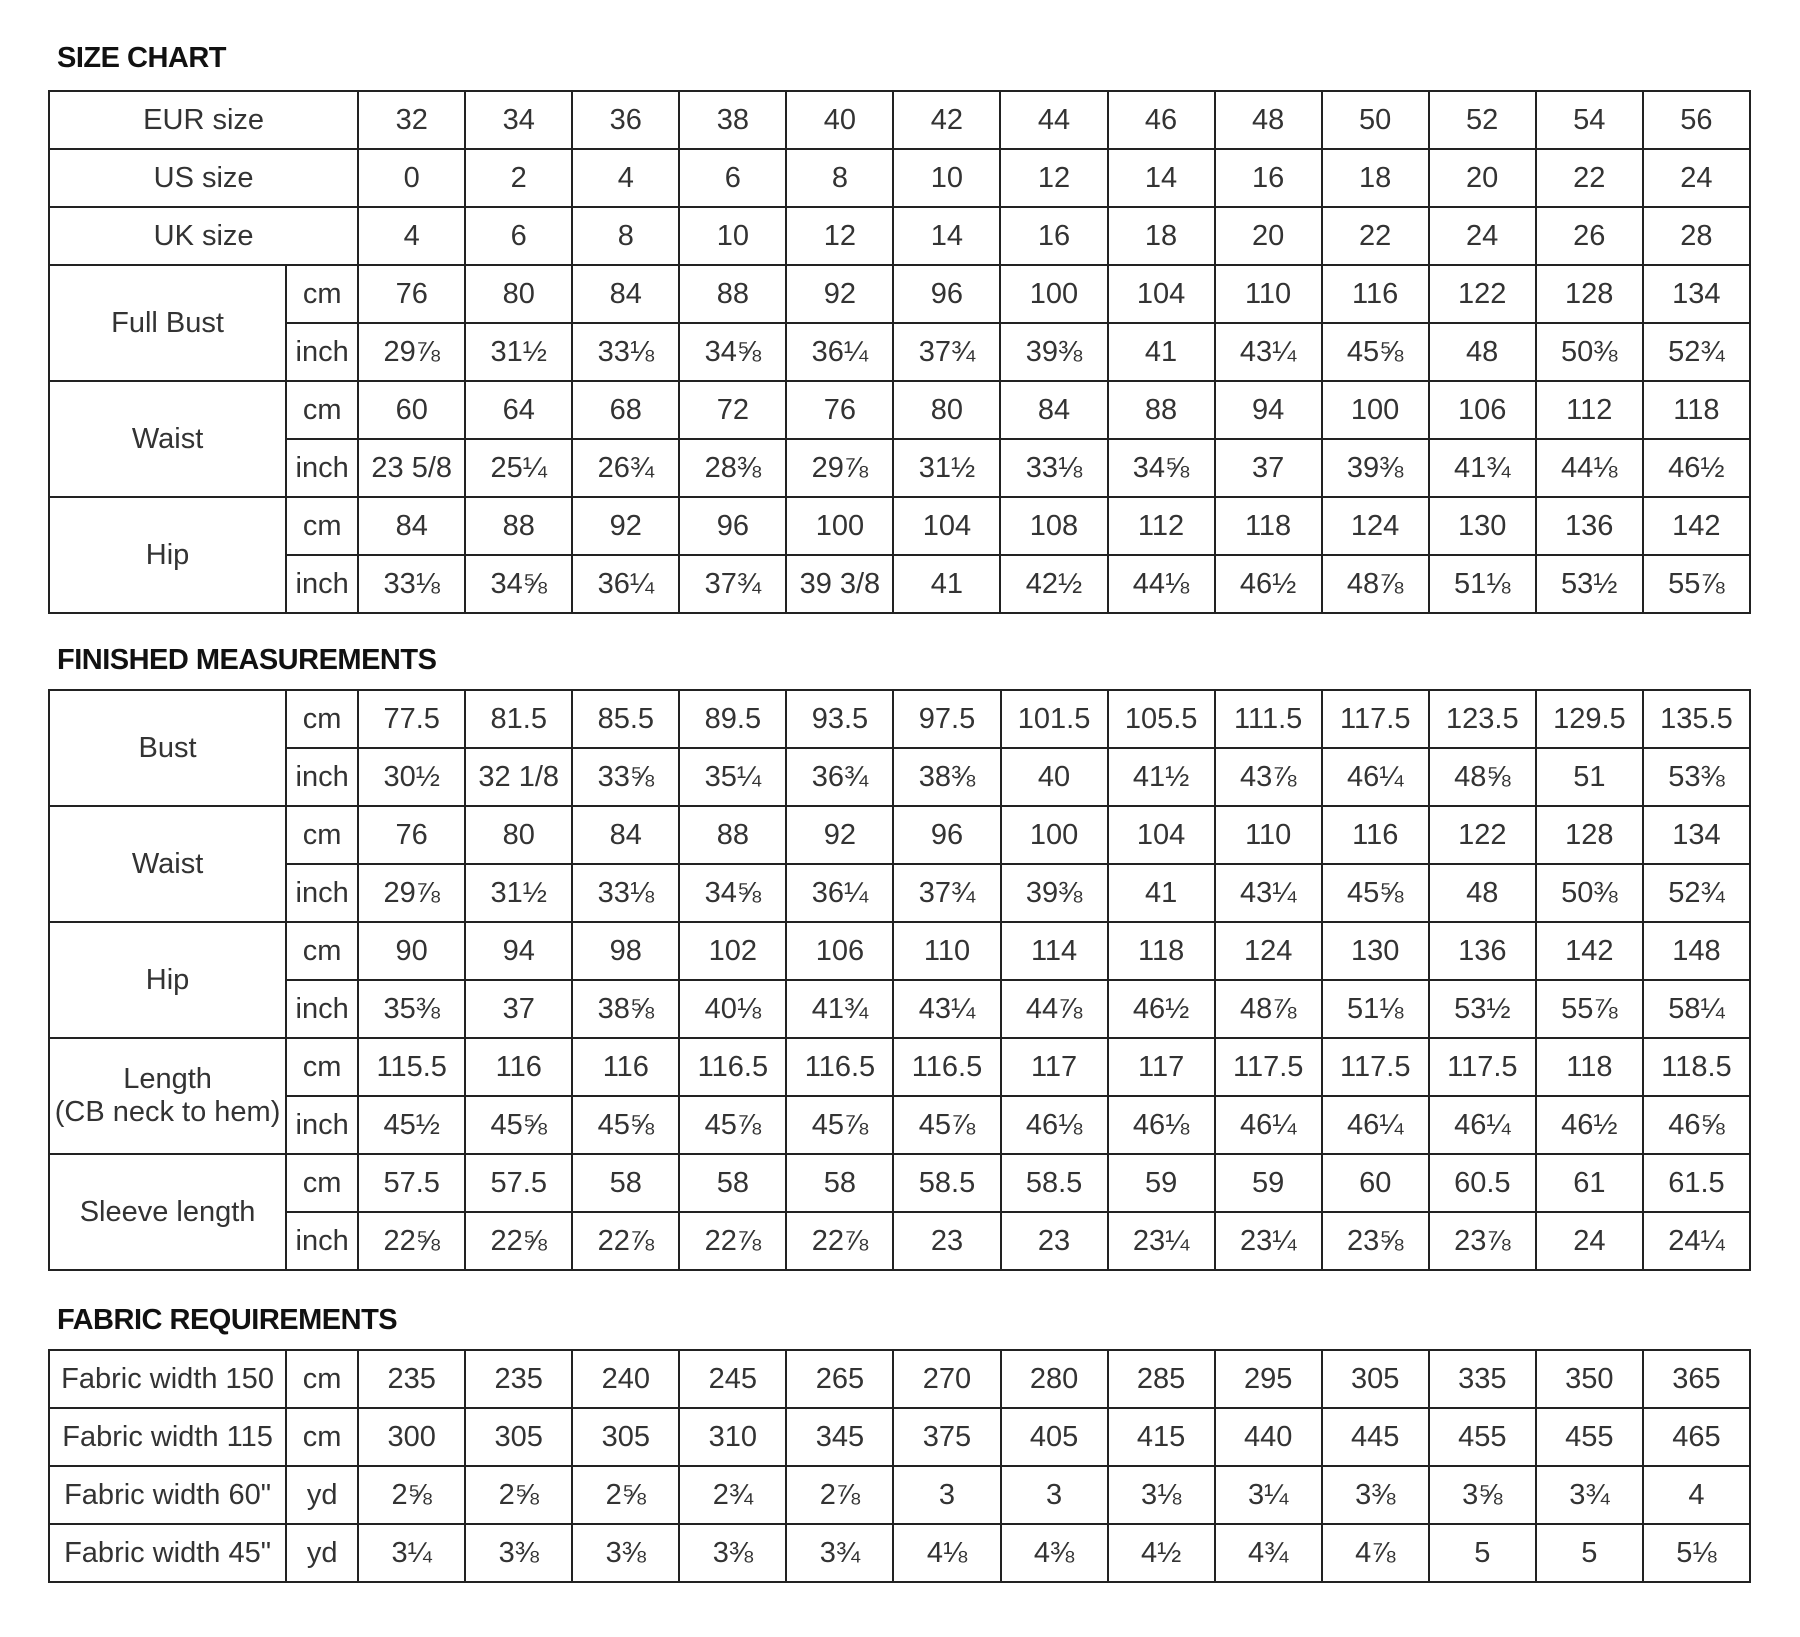 The image size is (1800, 1637). I want to click on unit-cell: yd, so click(322, 1495).